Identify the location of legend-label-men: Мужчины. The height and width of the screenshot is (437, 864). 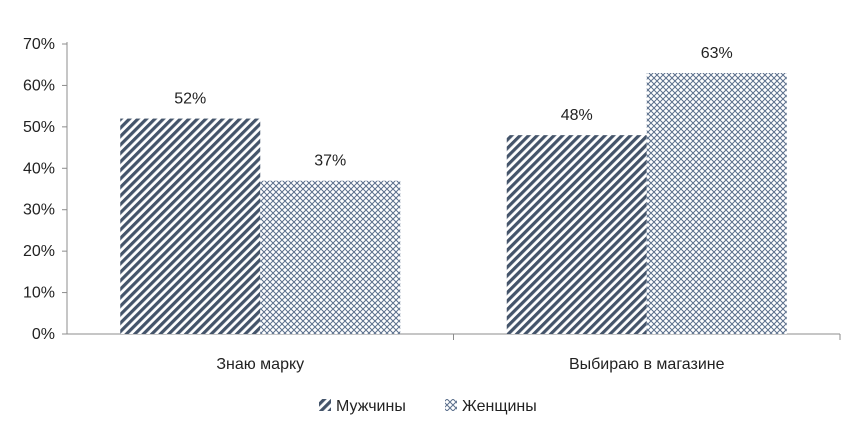
(371, 406).